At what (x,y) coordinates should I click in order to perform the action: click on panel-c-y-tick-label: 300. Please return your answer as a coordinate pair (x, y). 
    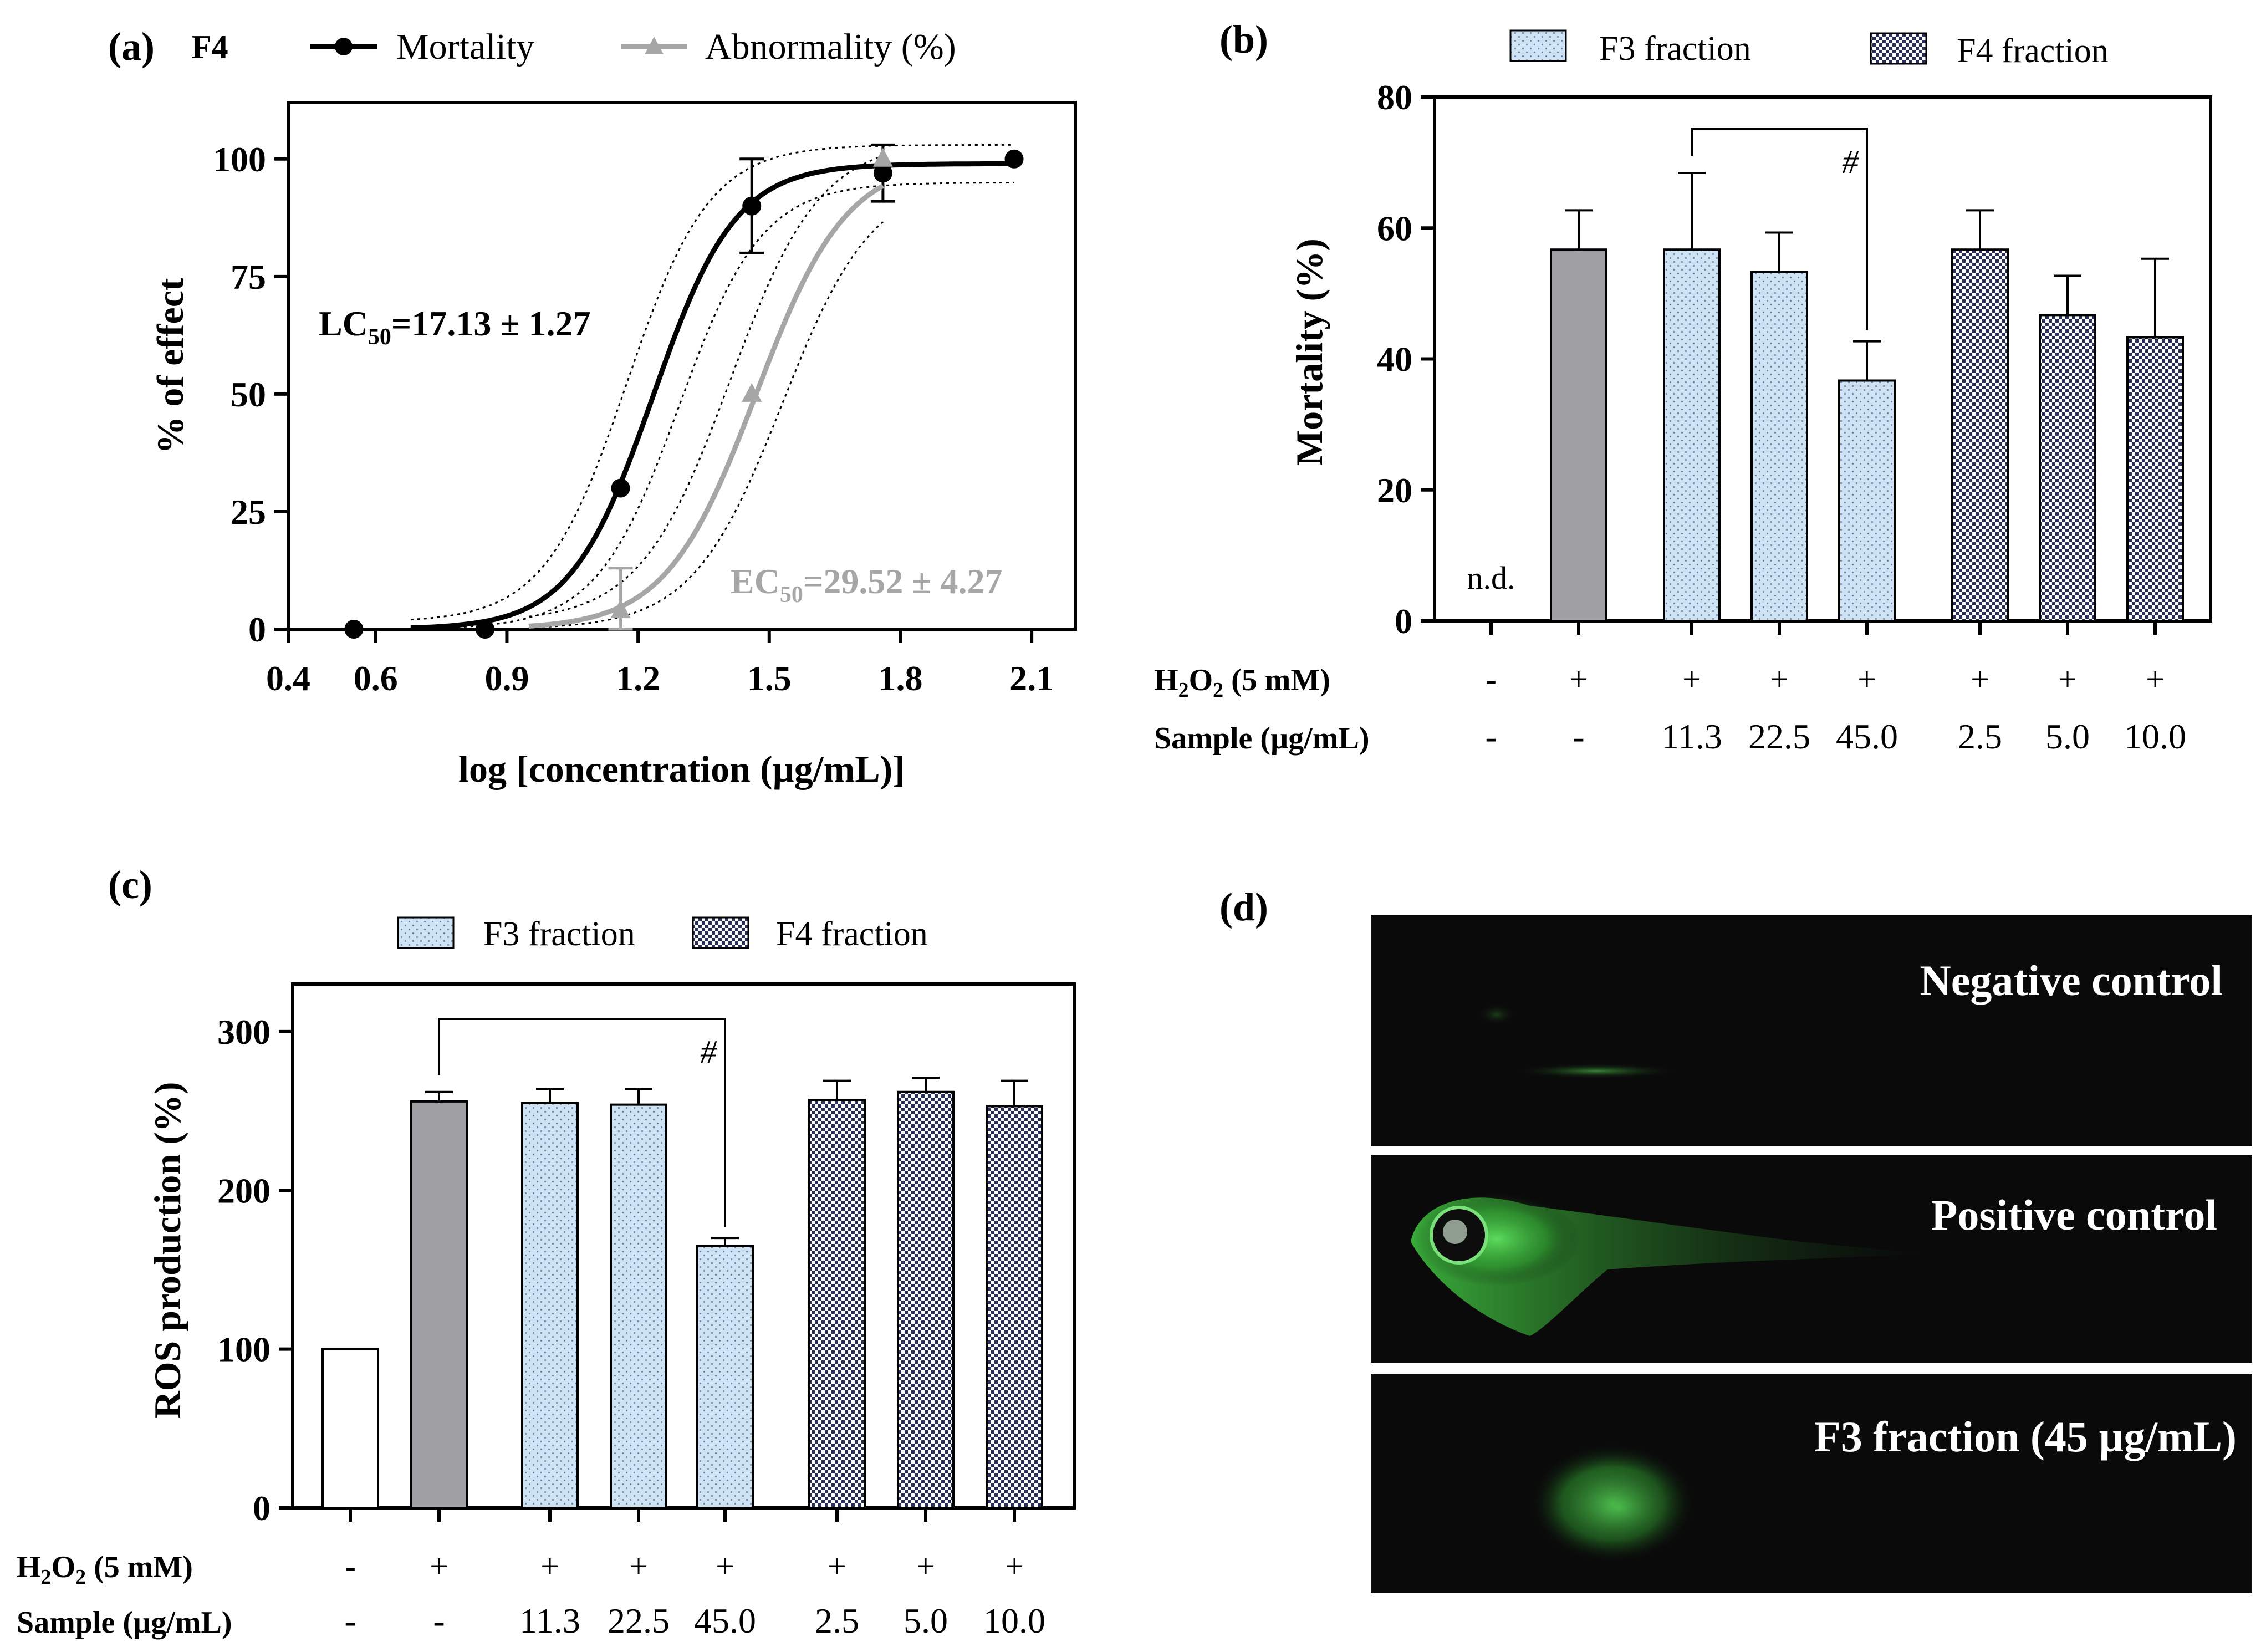
    Looking at the image, I should click on (244, 1032).